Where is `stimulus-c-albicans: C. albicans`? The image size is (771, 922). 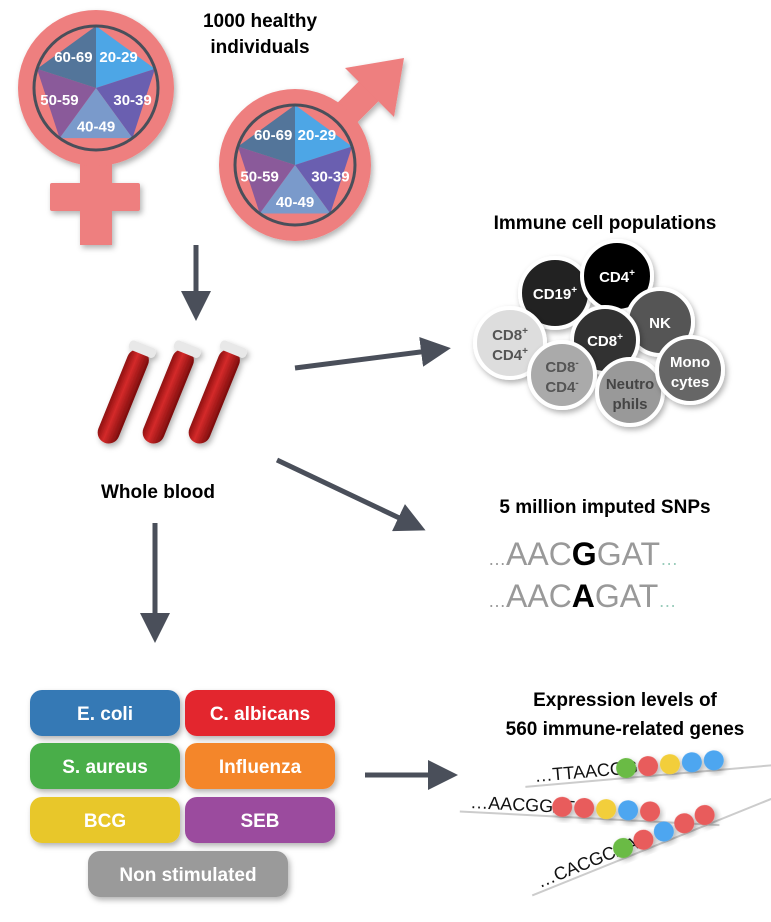 stimulus-c-albicans: C. albicans is located at coordinates (260, 713).